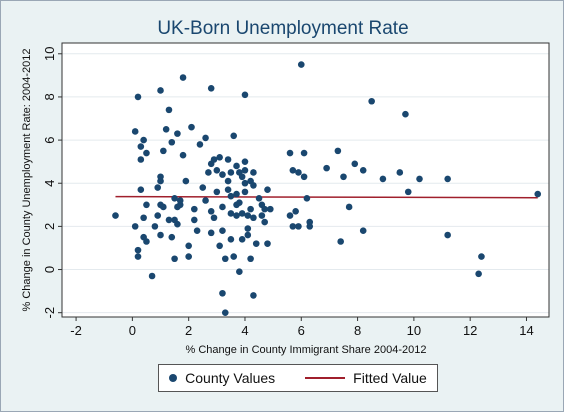 The height and width of the screenshot is (413, 564). Describe the element at coordinates (49, 269) in the screenshot. I see `y-tick-label: 0` at that location.